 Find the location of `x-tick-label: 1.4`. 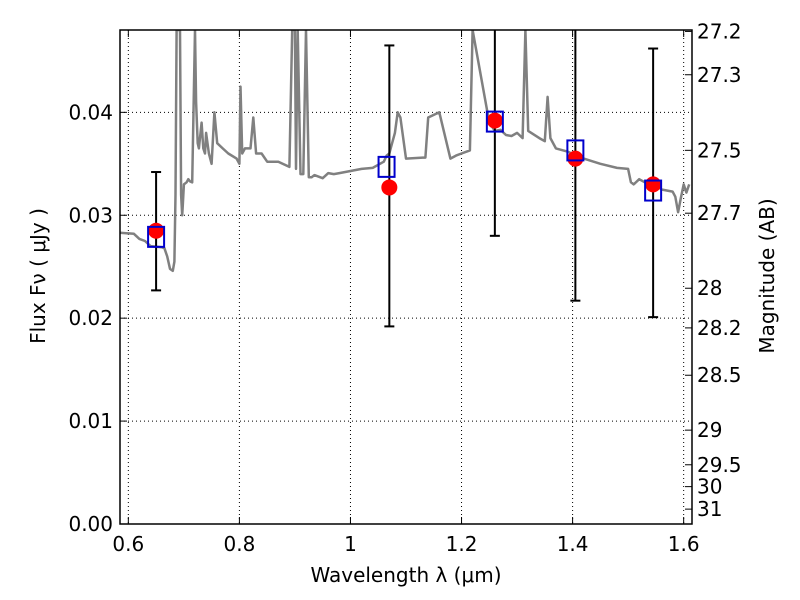

x-tick-label: 1.4 is located at coordinates (573, 544).